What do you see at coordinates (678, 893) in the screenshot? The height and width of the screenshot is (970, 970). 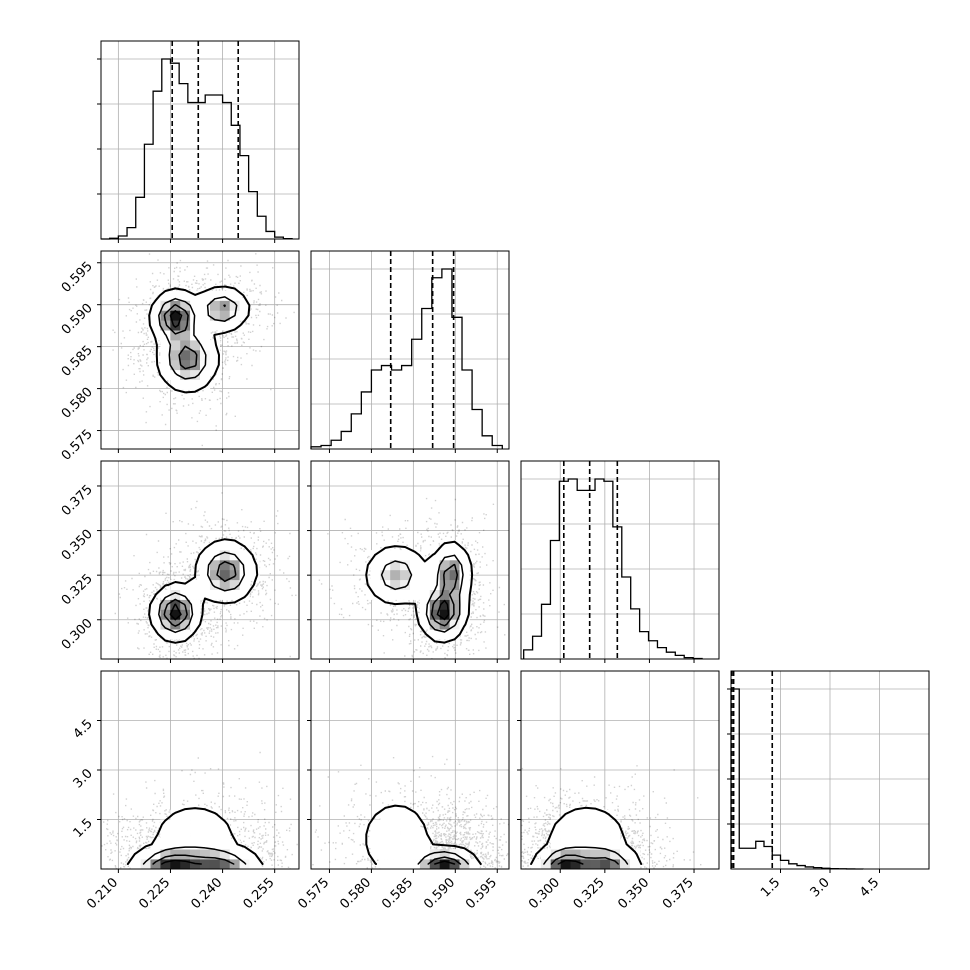 I see `x-tick-label: 0.375` at bounding box center [678, 893].